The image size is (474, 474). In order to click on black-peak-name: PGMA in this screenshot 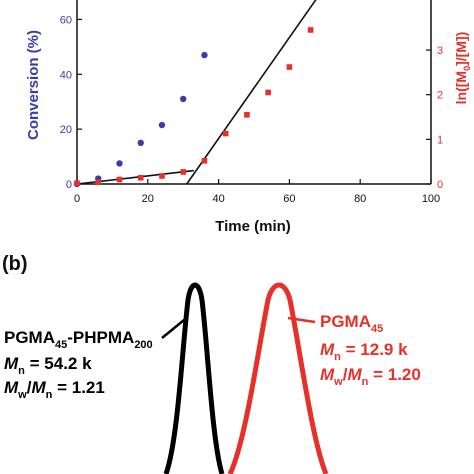, I will do `click(29, 337)`.